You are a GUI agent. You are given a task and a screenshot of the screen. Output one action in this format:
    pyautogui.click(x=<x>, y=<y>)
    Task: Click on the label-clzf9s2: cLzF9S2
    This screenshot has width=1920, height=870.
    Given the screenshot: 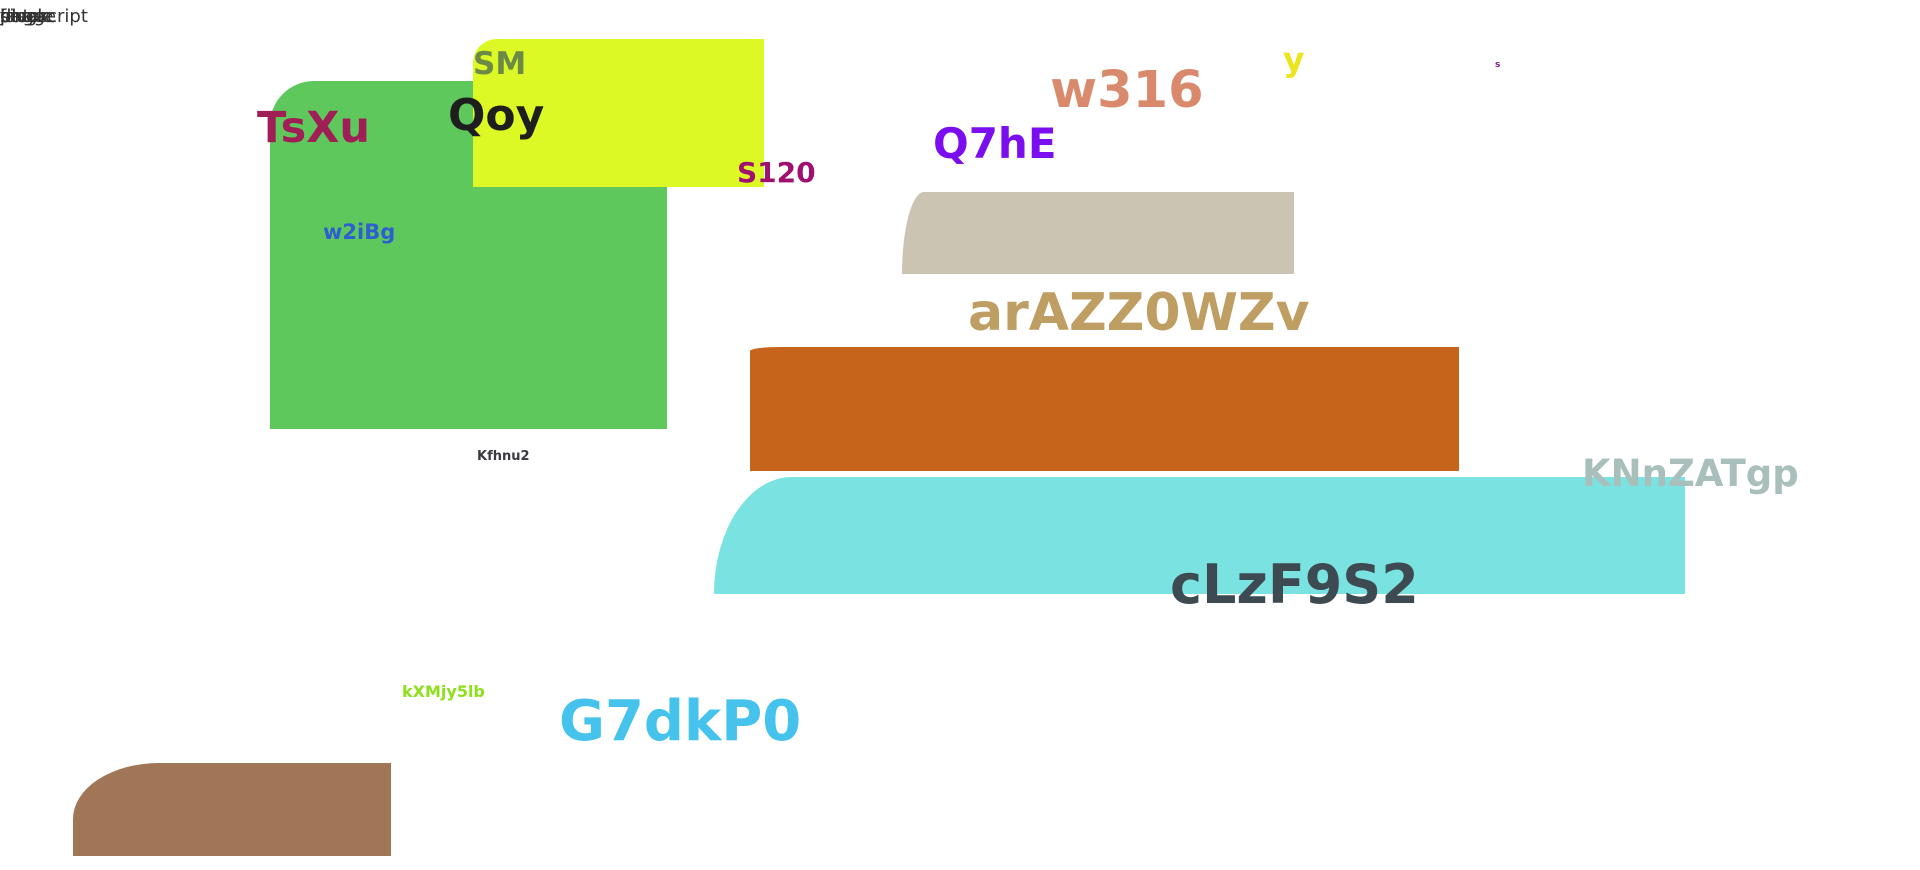 What is the action you would take?
    pyautogui.click(x=1294, y=584)
    